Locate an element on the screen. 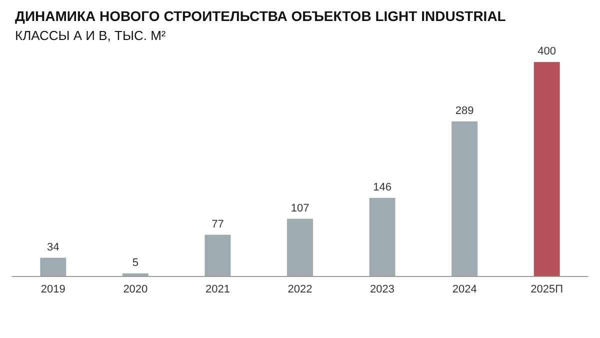 This screenshot has height=338, width=600. x-tick-label: 2020 is located at coordinates (135, 290).